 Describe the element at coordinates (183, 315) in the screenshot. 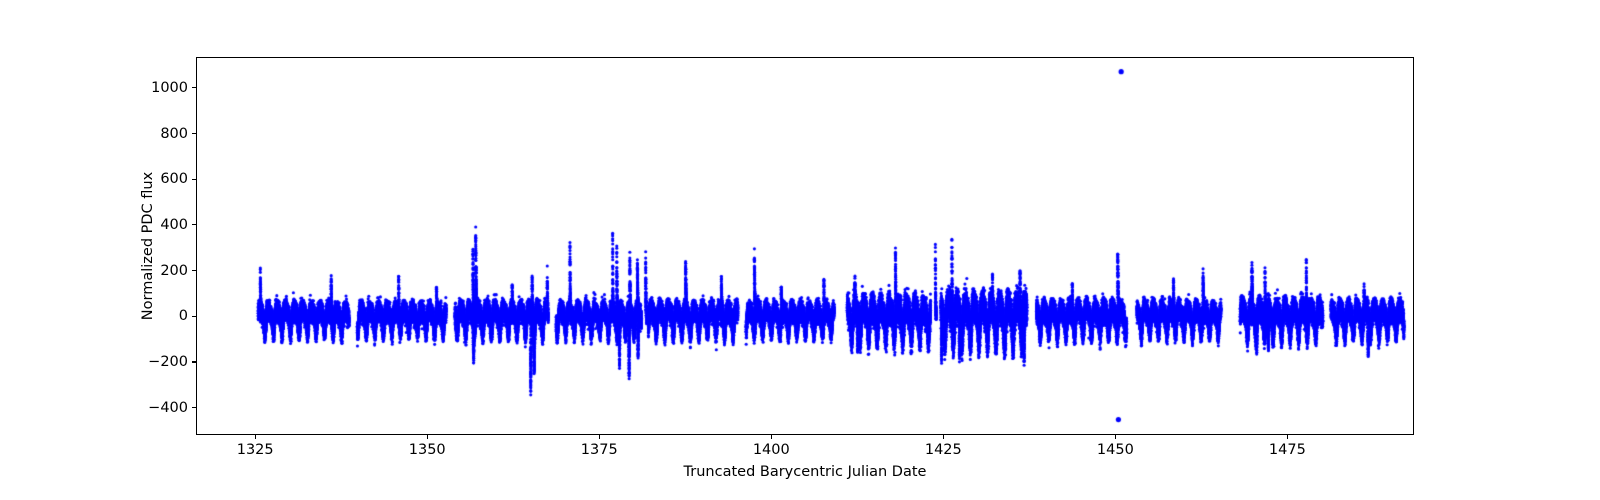

I see `y-tick-label: 0` at that location.